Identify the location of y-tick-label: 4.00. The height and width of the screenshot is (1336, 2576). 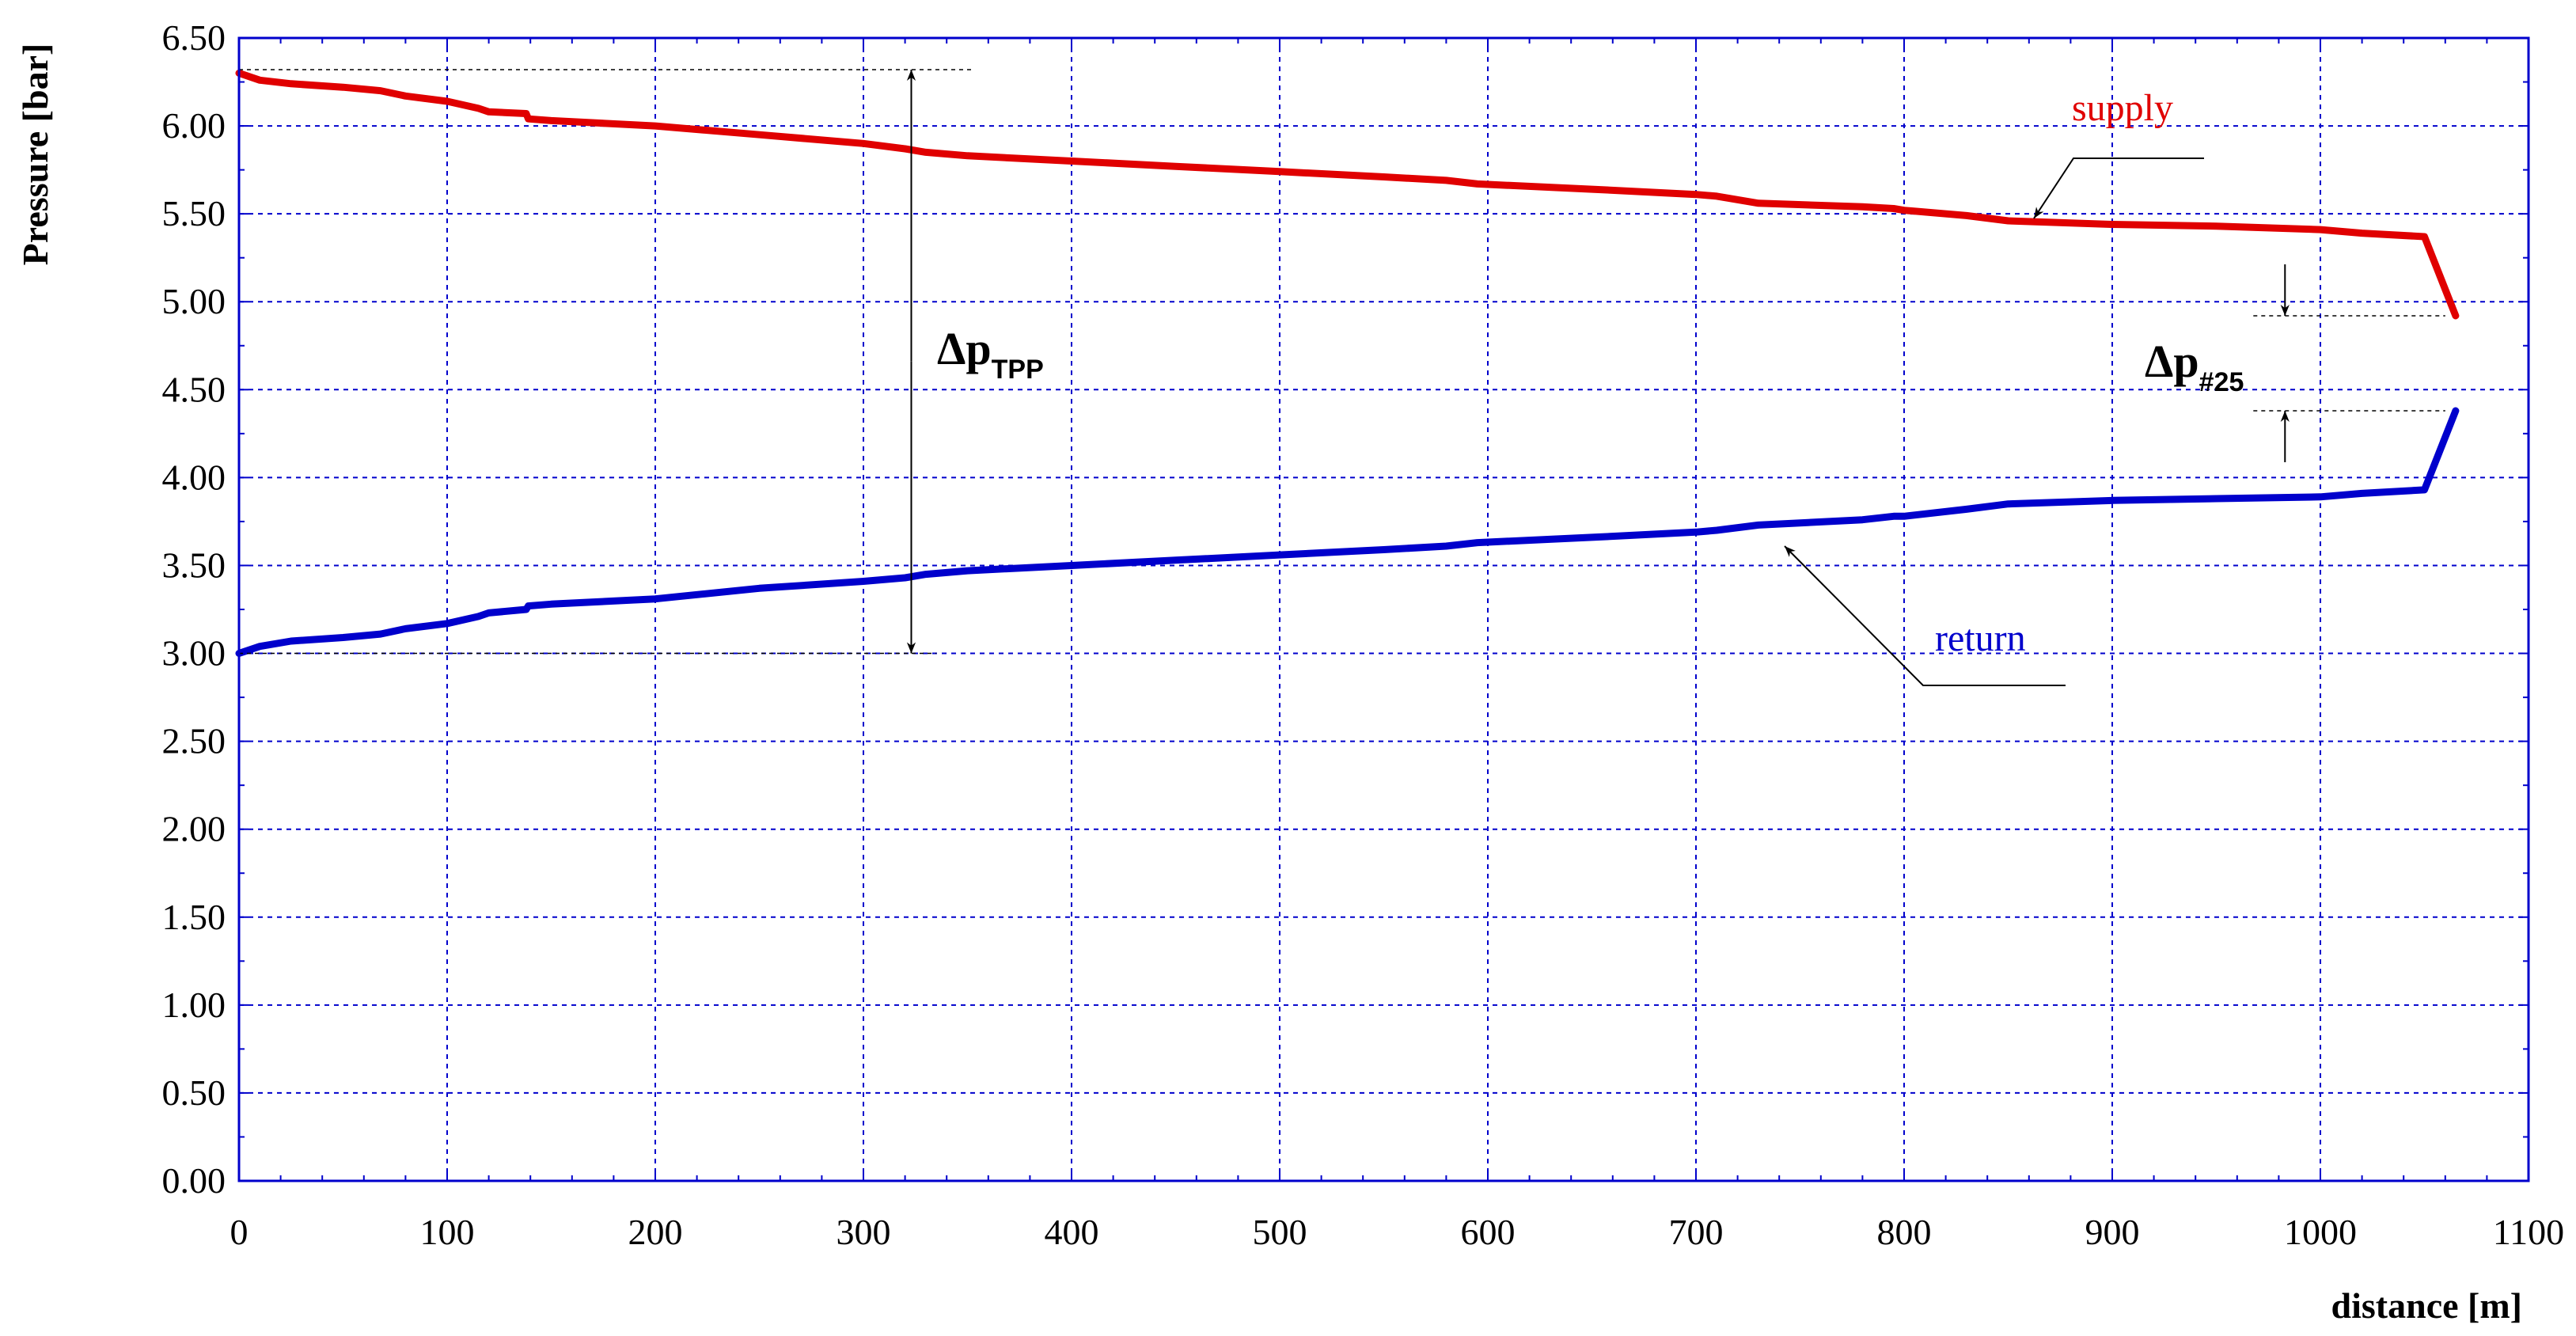
(194, 477).